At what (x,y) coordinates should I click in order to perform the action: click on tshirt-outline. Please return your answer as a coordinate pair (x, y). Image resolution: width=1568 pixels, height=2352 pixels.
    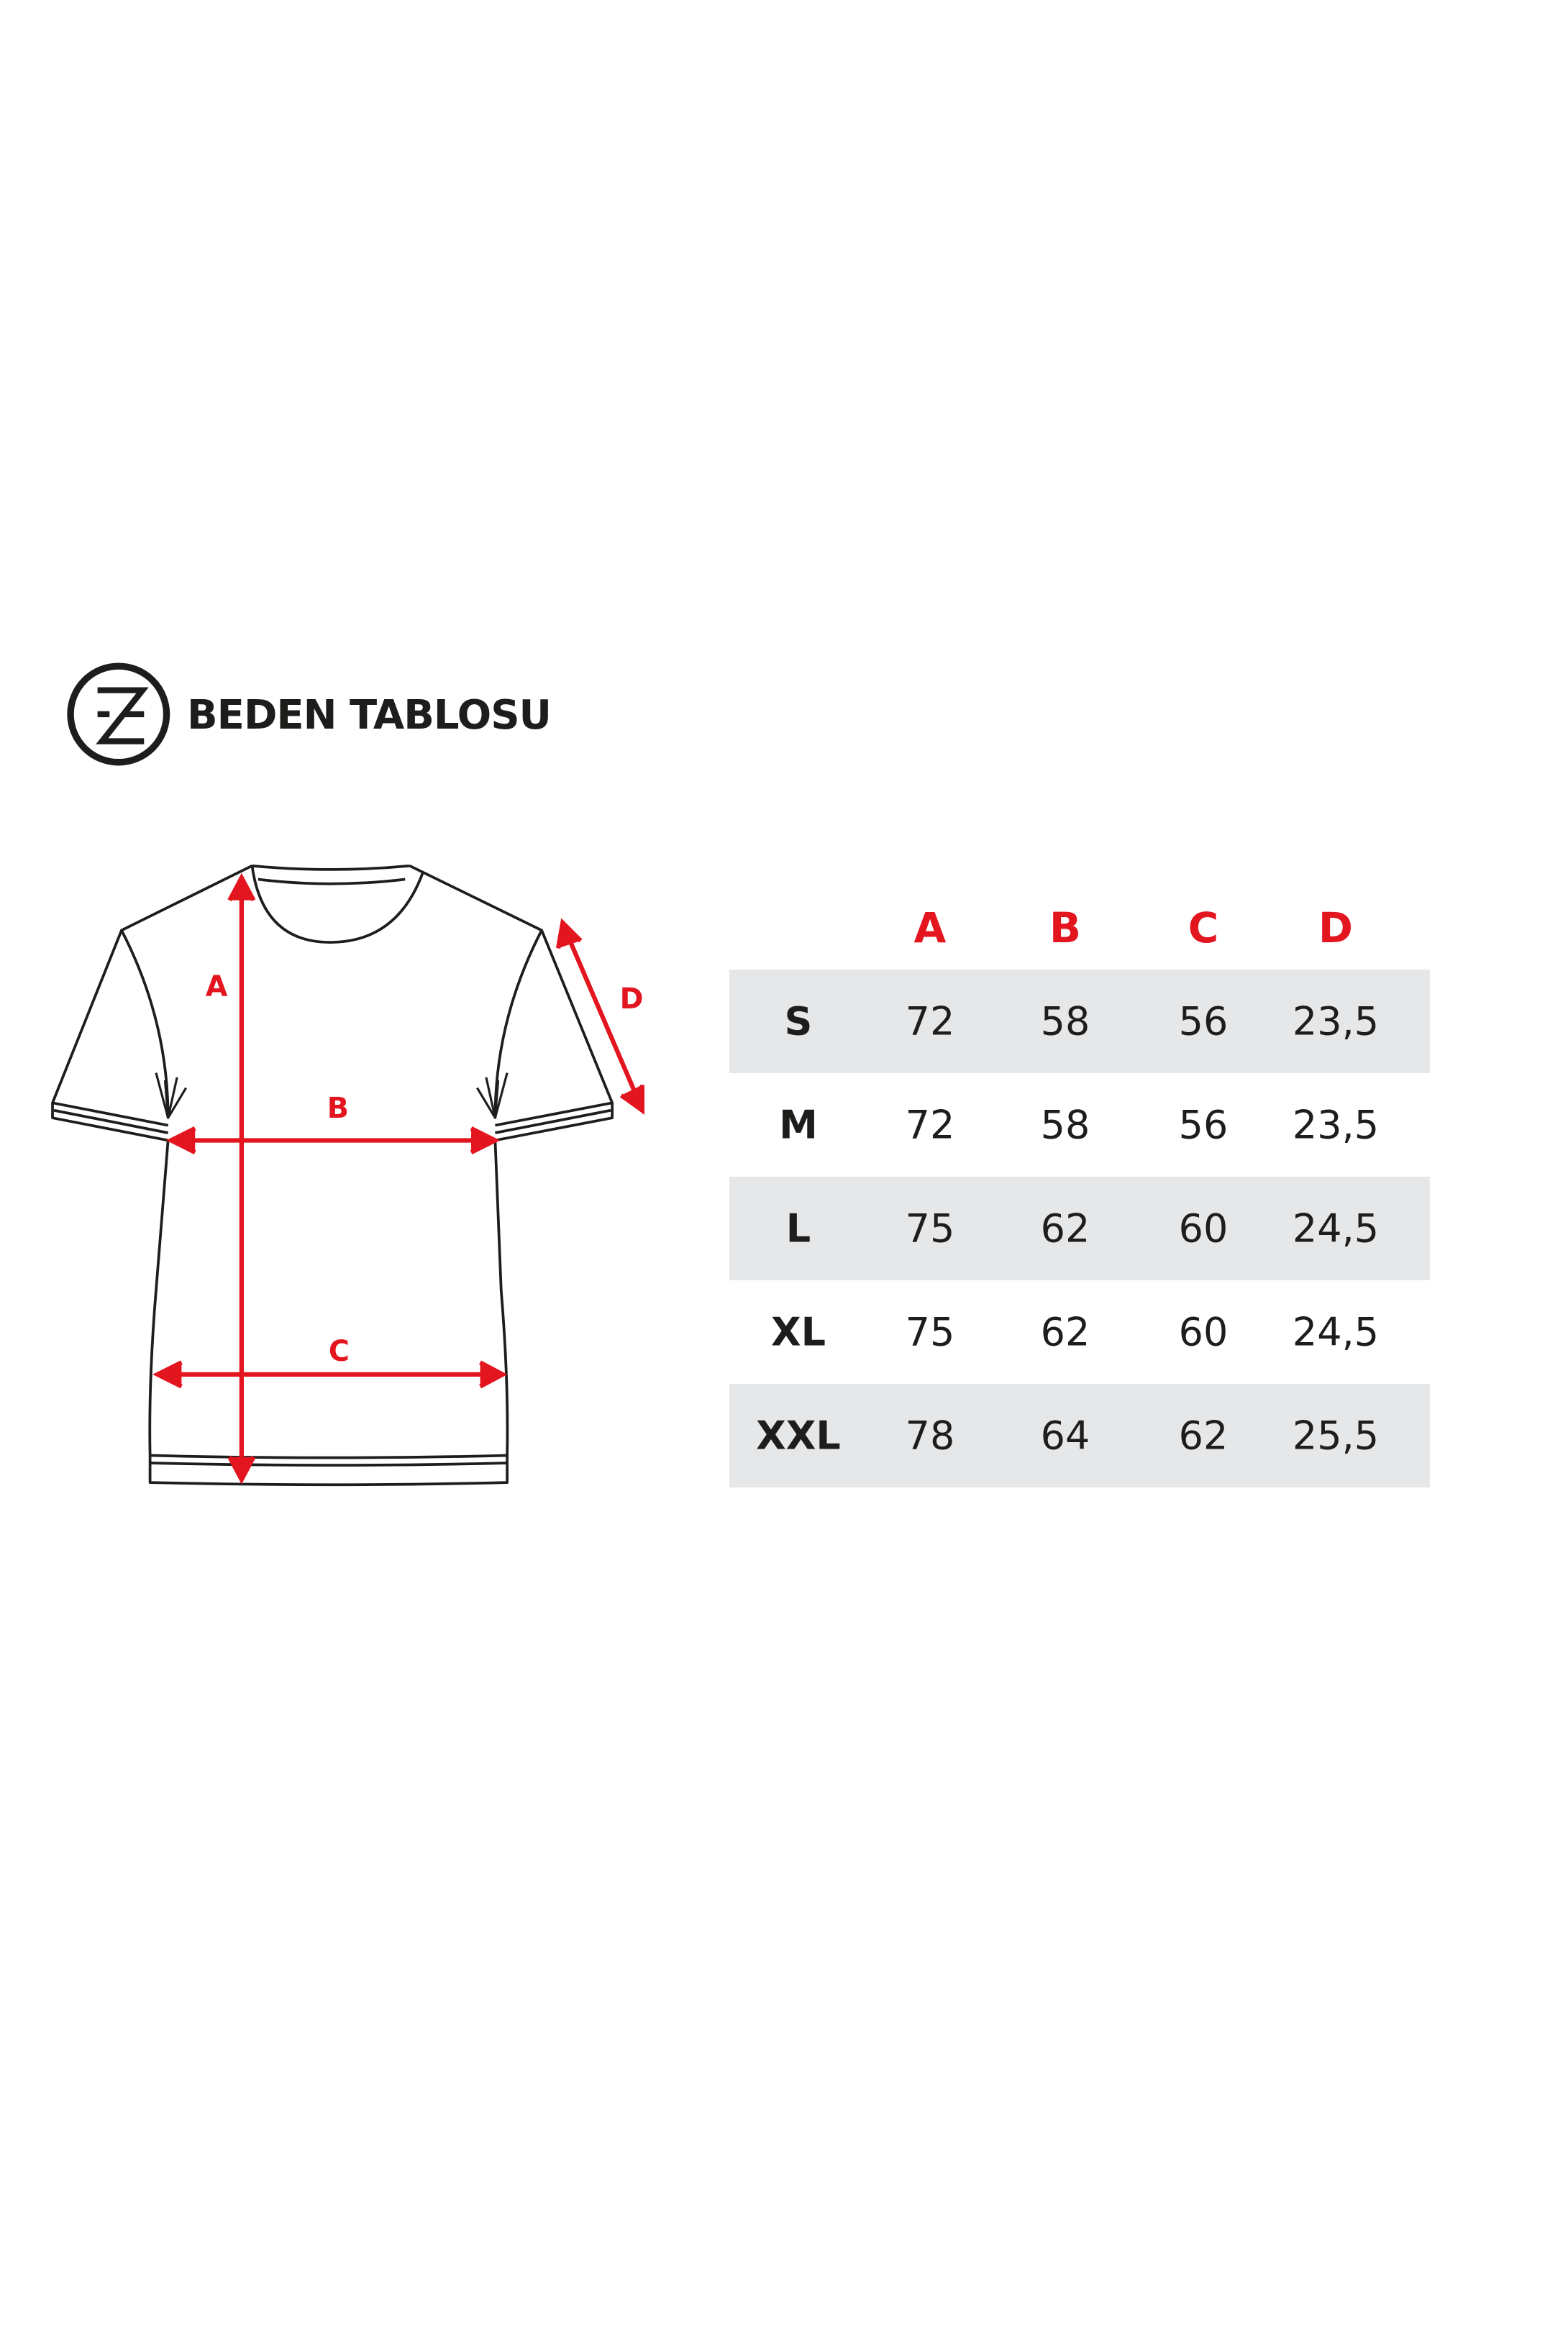
    Looking at the image, I should click on (332, 1176).